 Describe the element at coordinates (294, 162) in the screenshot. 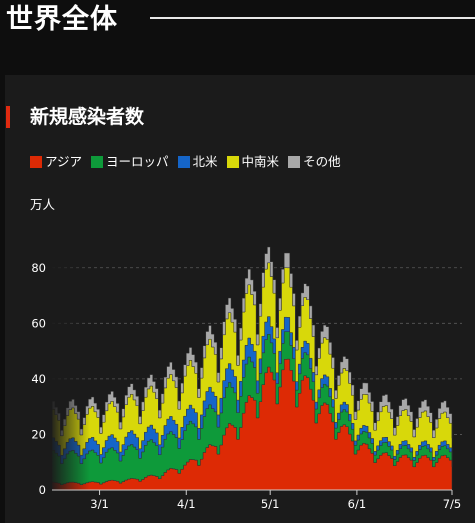

I see `legend-swatch-other` at that location.